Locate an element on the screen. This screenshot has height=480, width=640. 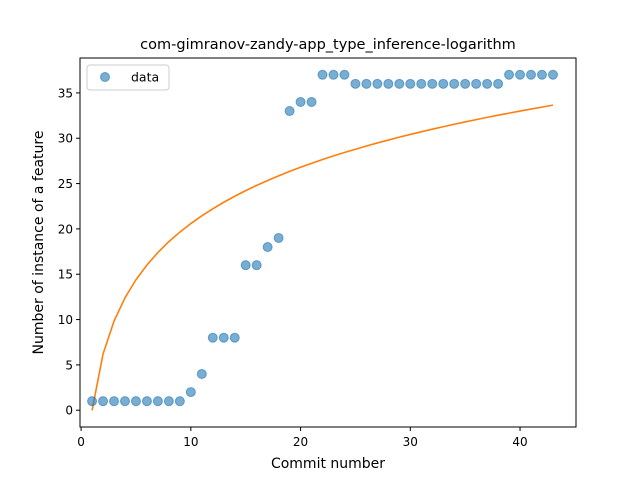
legend-frame is located at coordinates (128, 77).